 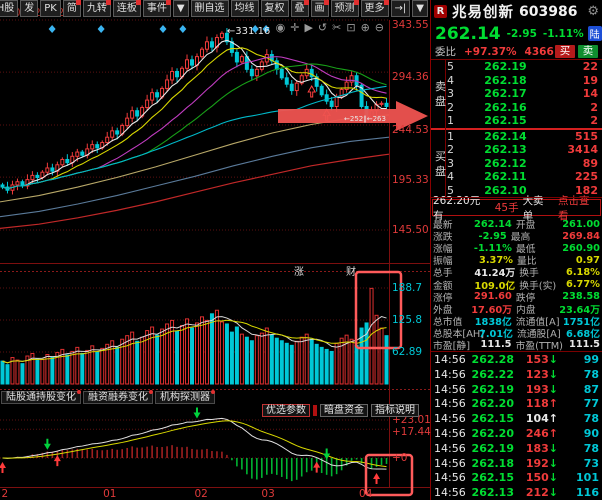 I want to click on stat-label: 量比, so click(x=527, y=262).